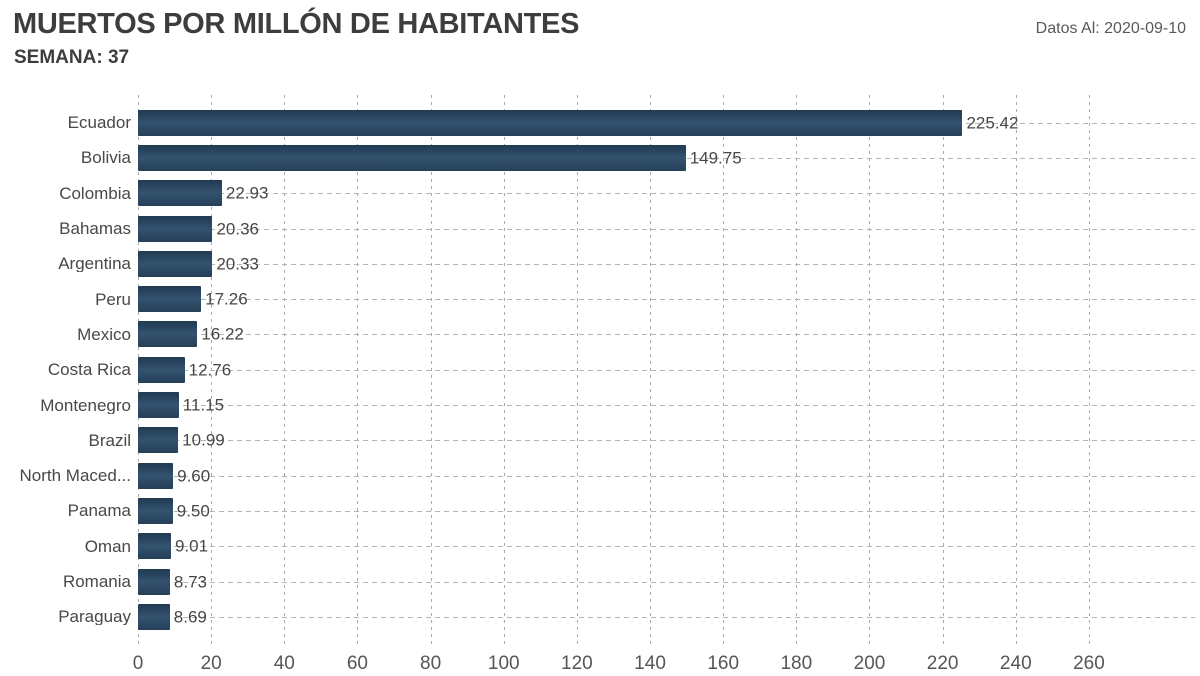  I want to click on bar-track: 8.69, so click(666, 616).